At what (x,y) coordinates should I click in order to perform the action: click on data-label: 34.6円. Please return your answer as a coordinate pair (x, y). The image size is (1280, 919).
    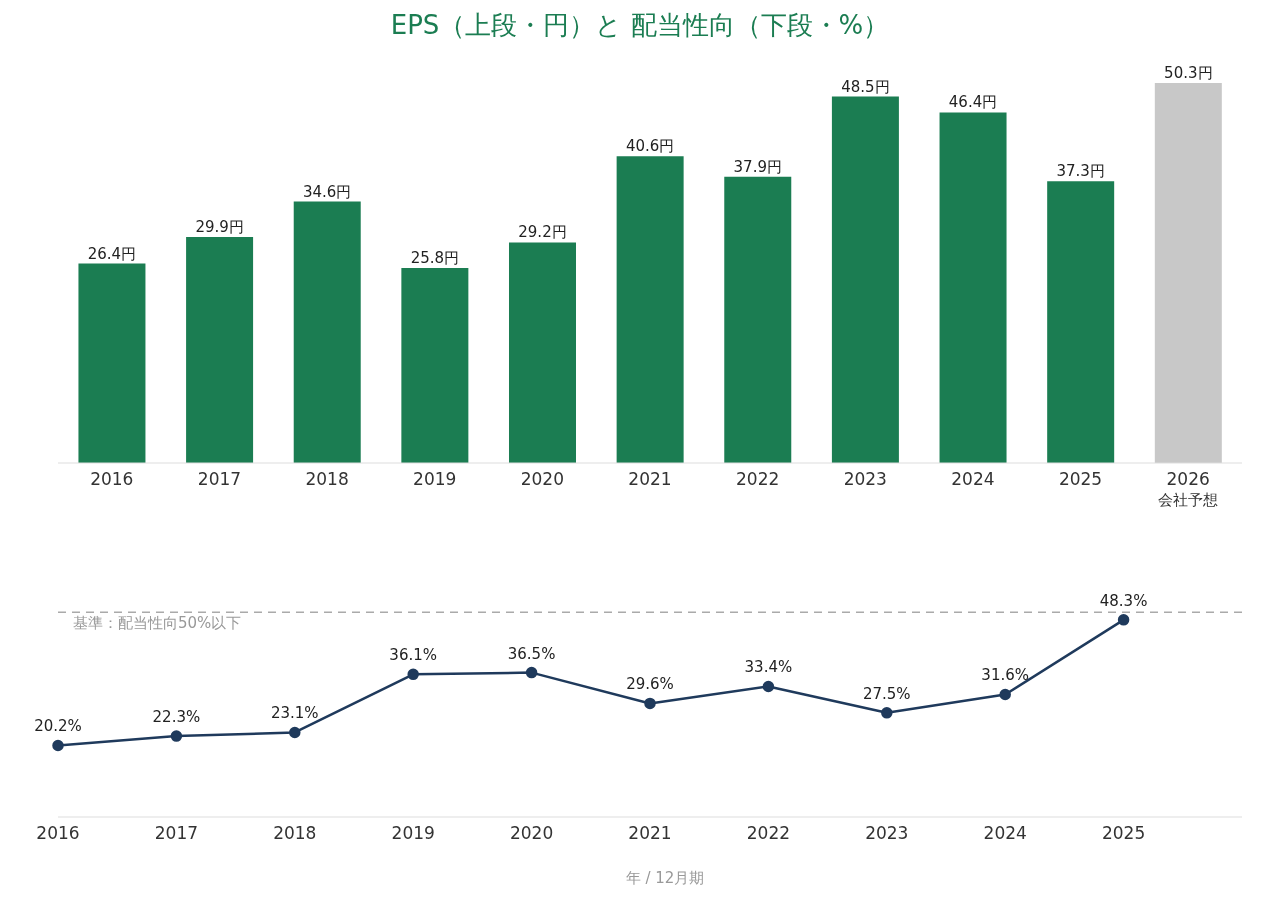
    Looking at the image, I should click on (327, 191).